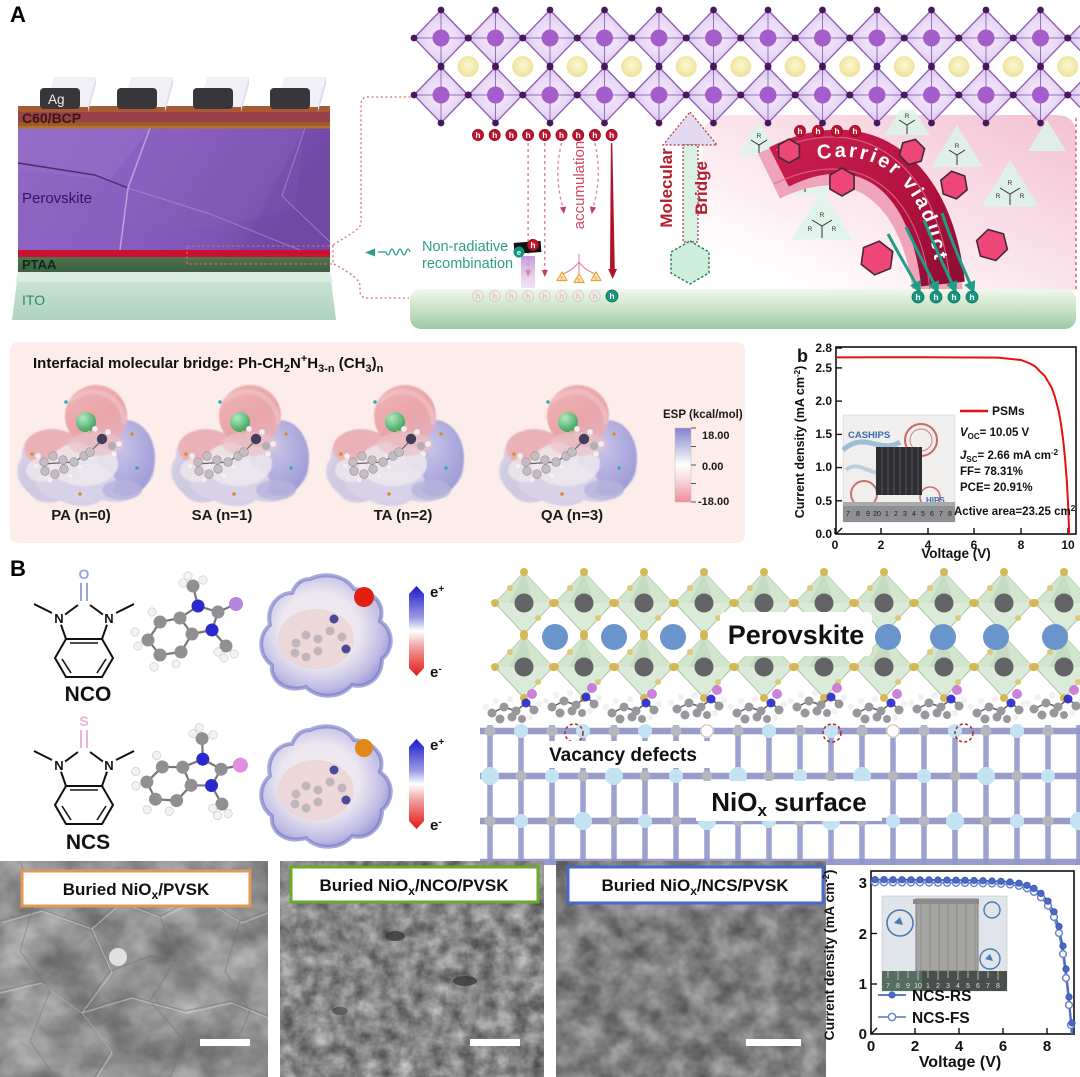 The image size is (1080, 1077). Describe the element at coordinates (802, 356) in the screenshot. I see `svg-text: b` at that location.